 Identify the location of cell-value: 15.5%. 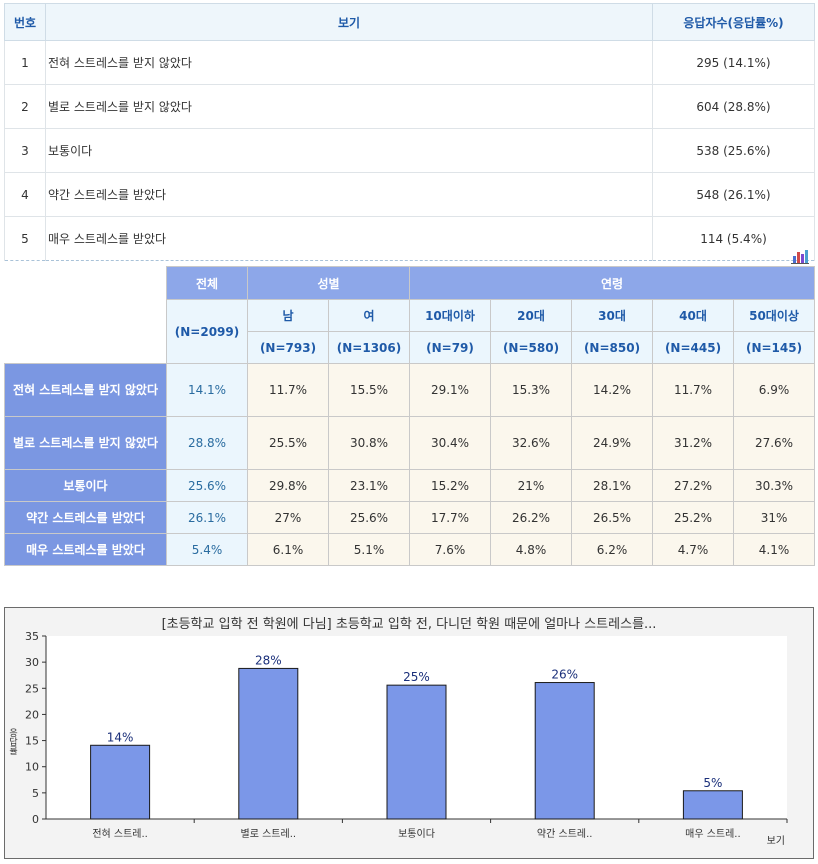
(369, 390).